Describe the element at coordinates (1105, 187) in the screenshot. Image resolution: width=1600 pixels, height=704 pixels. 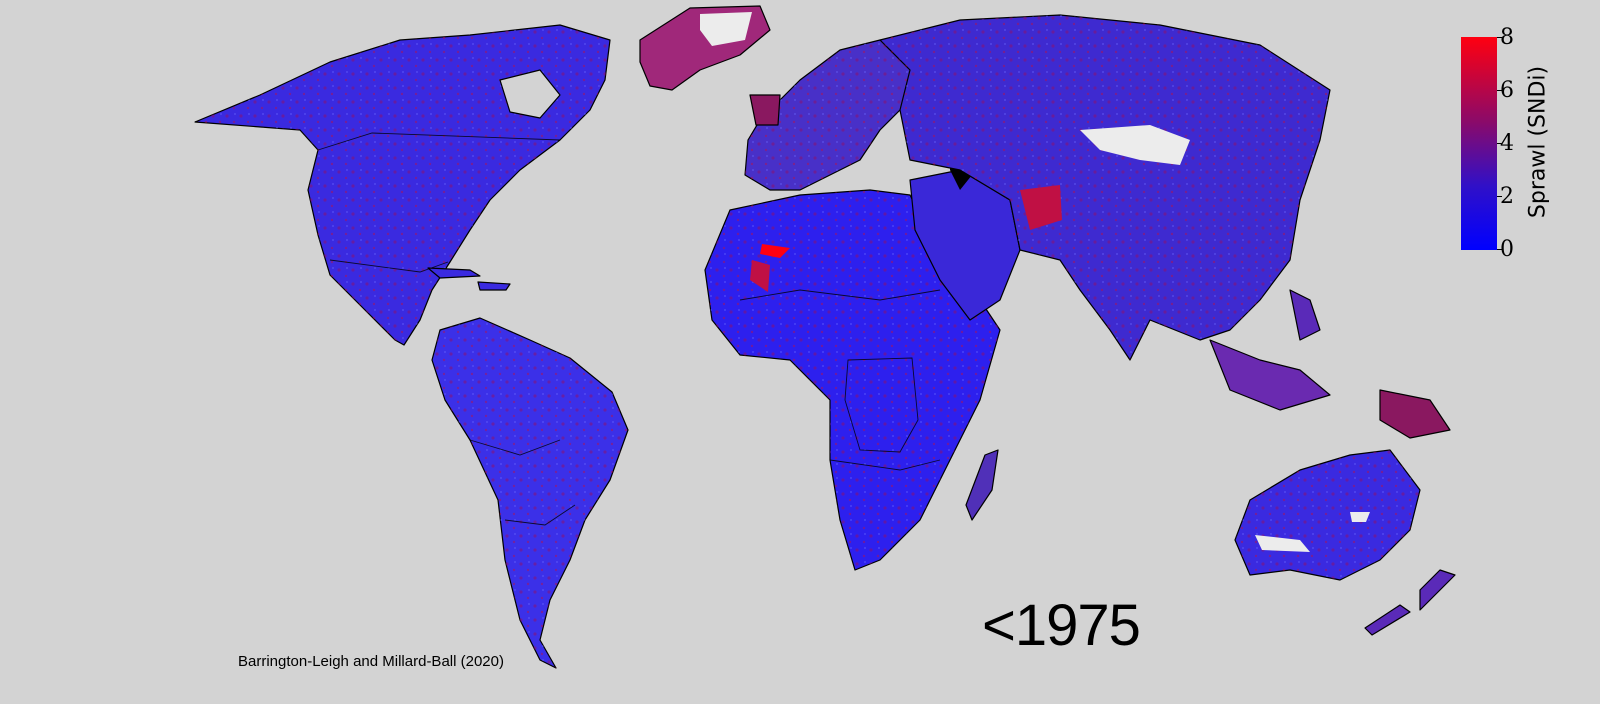
I see `asia-region` at that location.